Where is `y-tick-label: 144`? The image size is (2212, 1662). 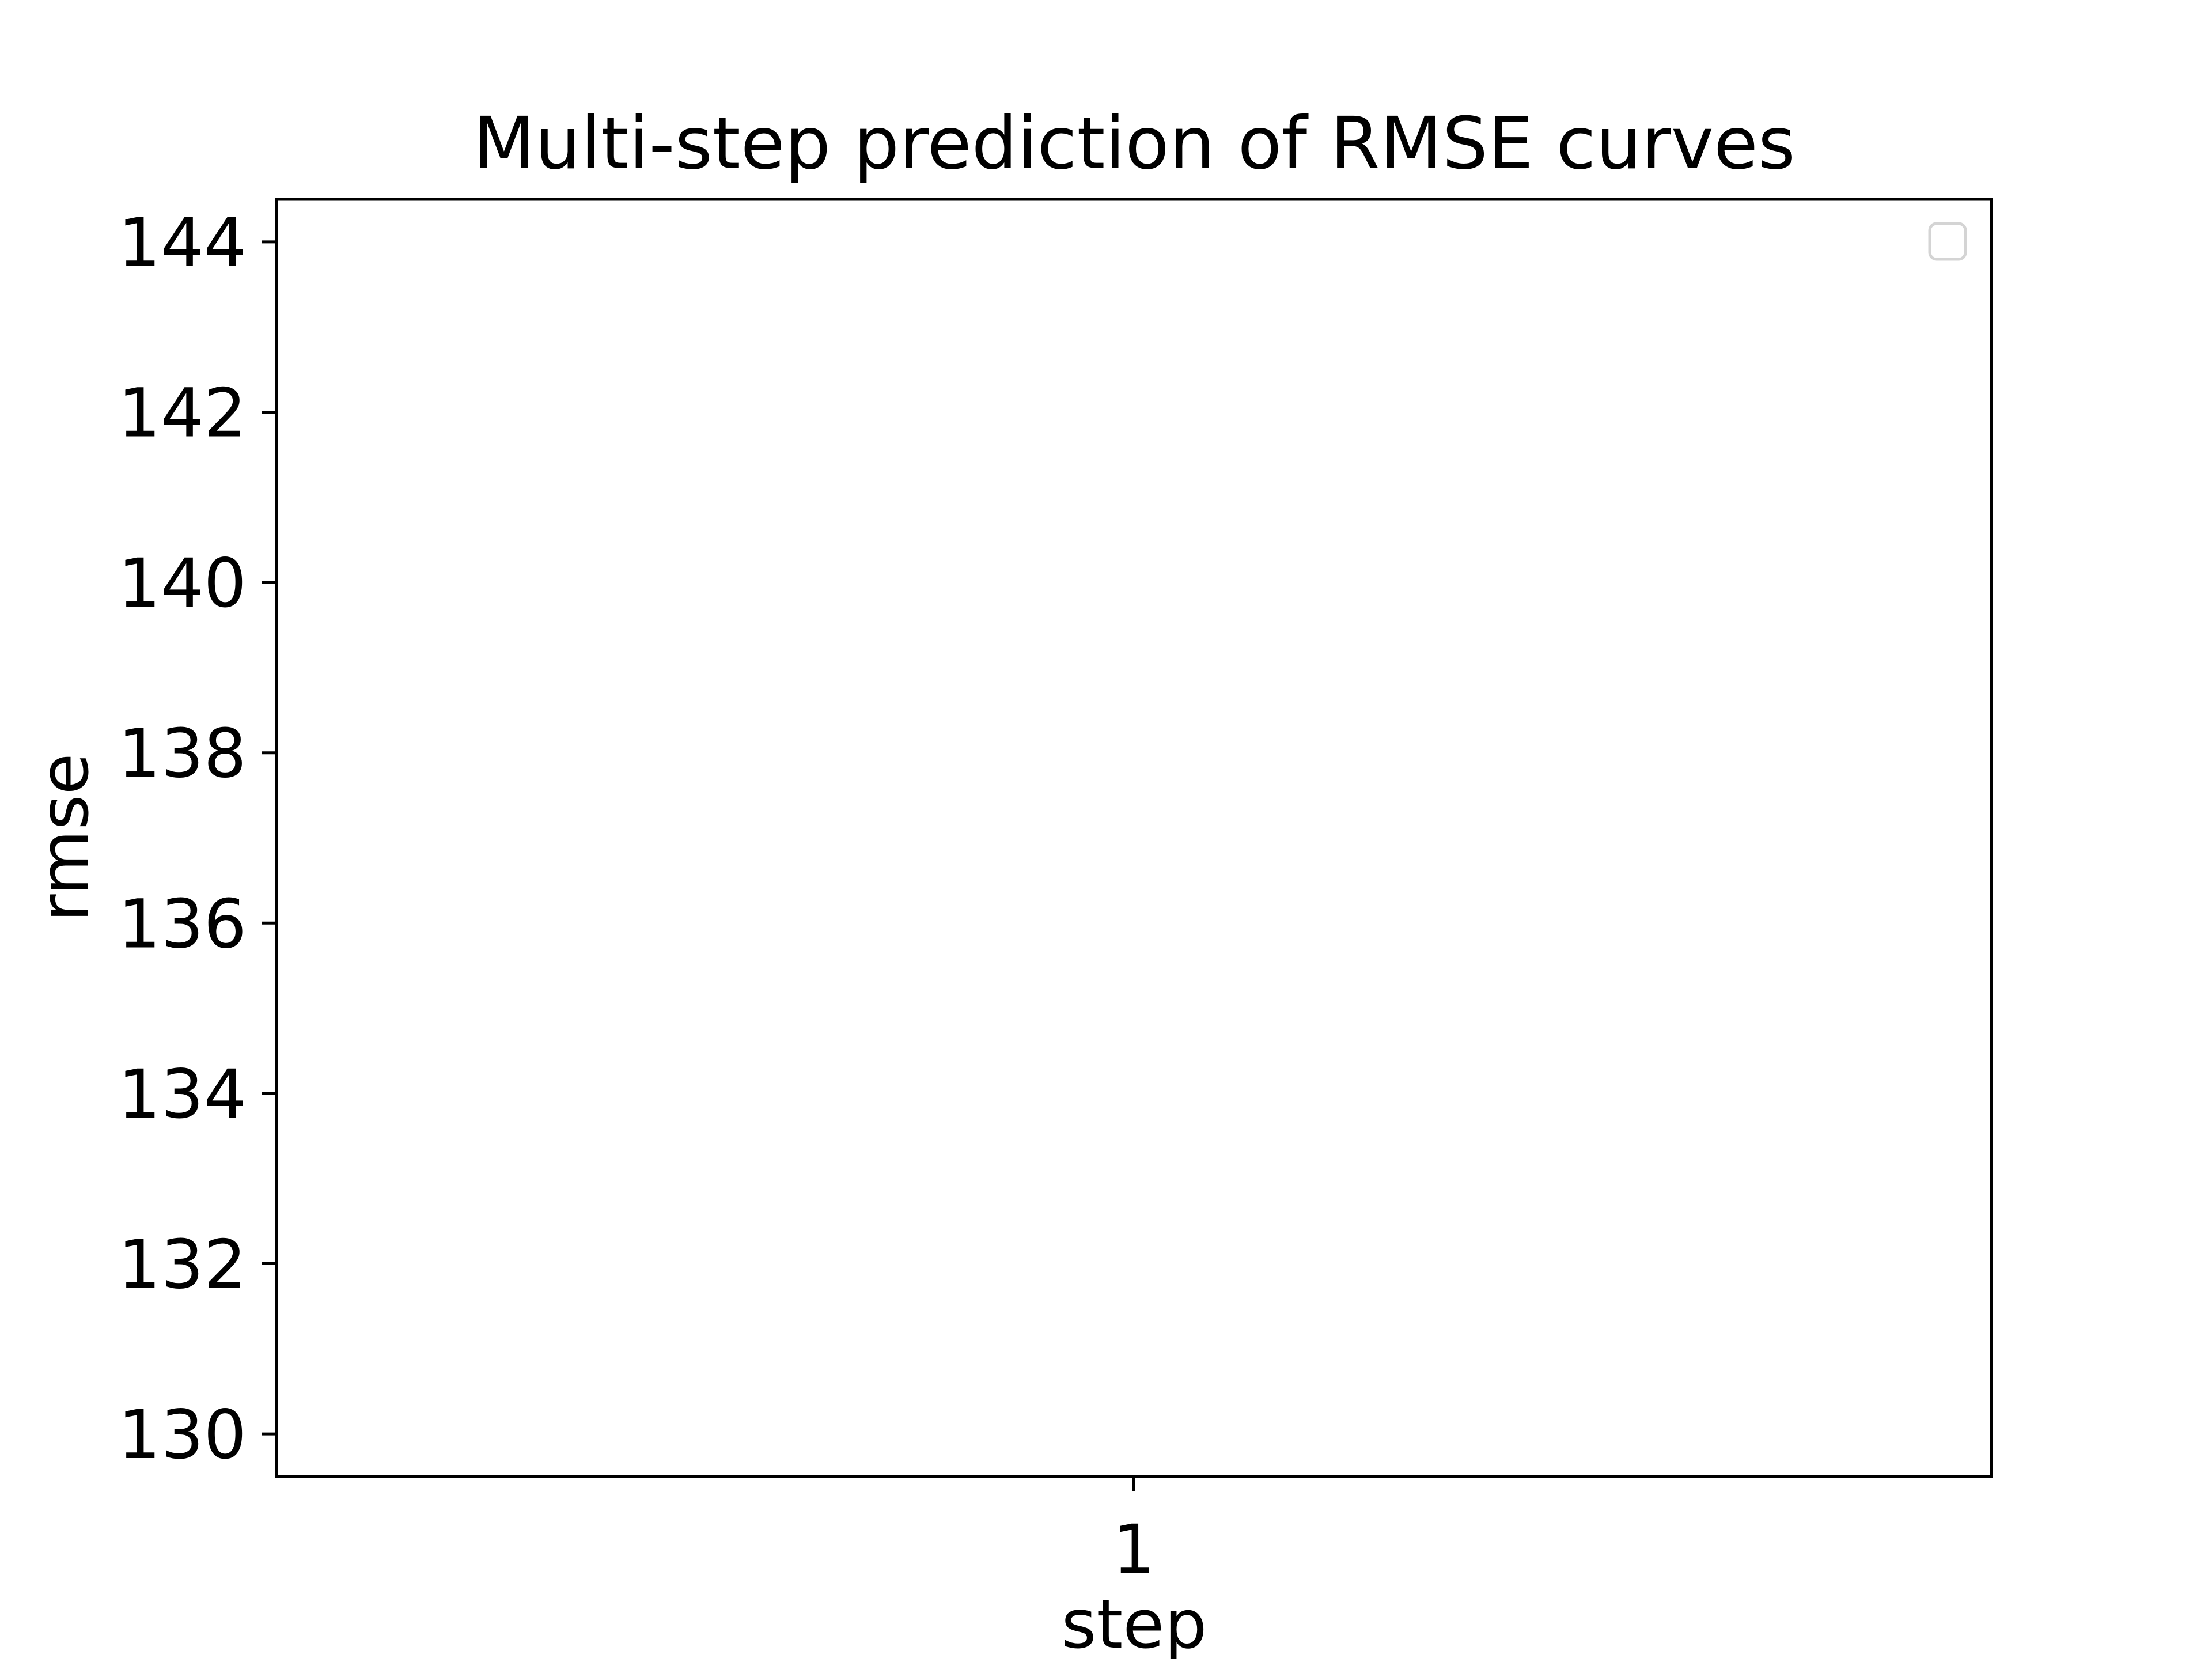 y-tick-label: 144 is located at coordinates (182, 242).